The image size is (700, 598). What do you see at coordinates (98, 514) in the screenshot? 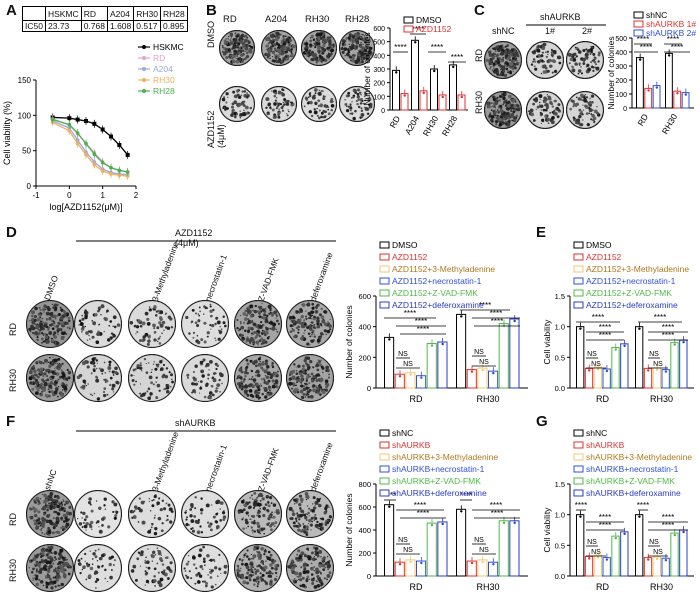
I see `dish-plate` at bounding box center [98, 514].